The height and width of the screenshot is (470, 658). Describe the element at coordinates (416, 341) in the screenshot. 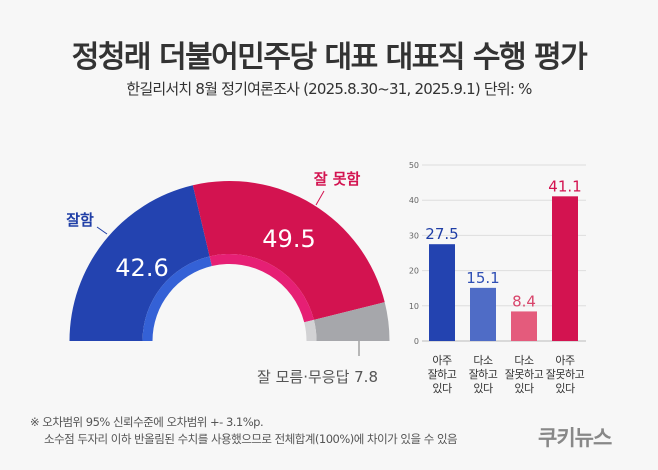

I see `y-tick-label: 0` at that location.